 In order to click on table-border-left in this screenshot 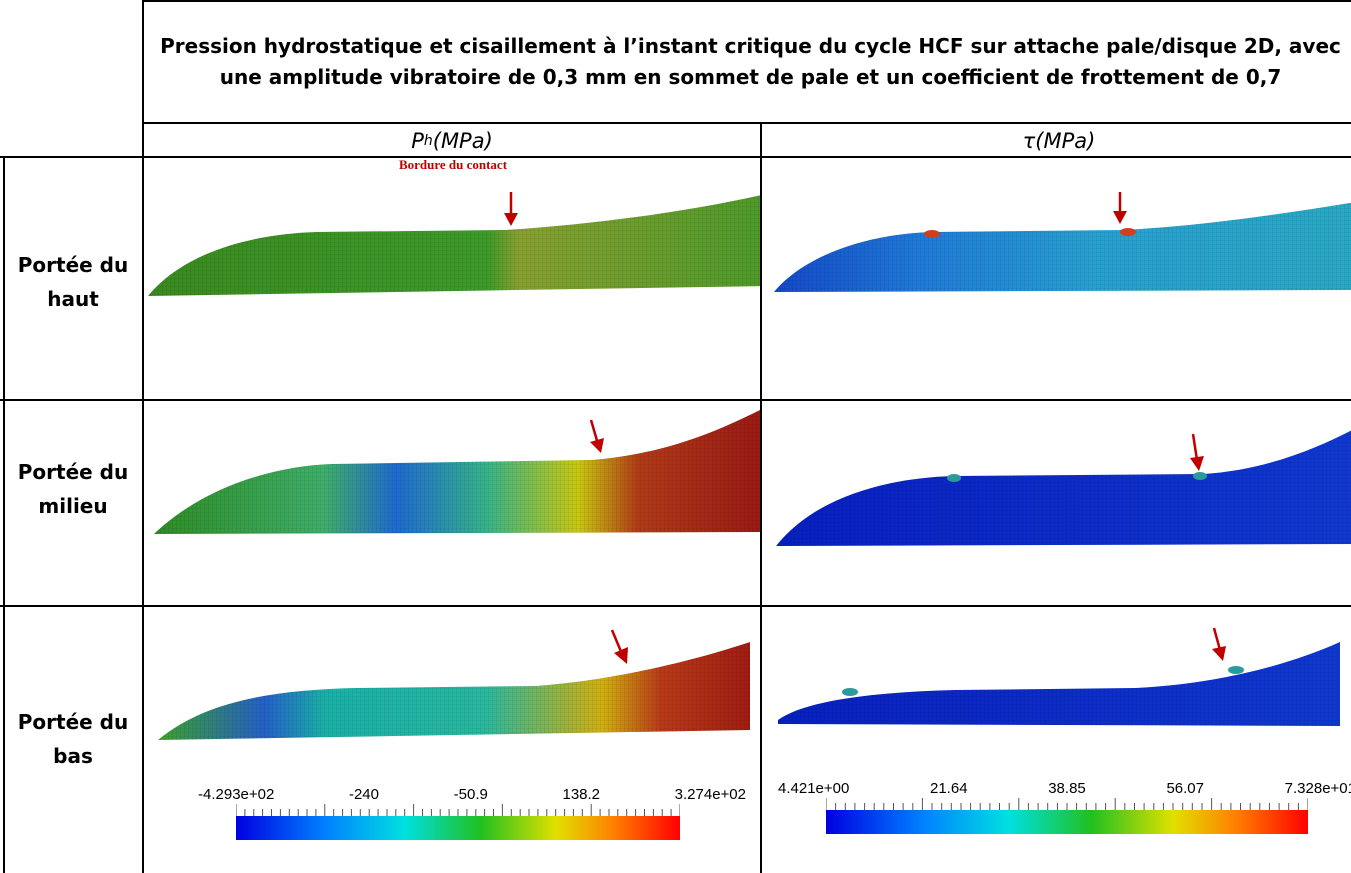, I will do `click(4, 514)`.